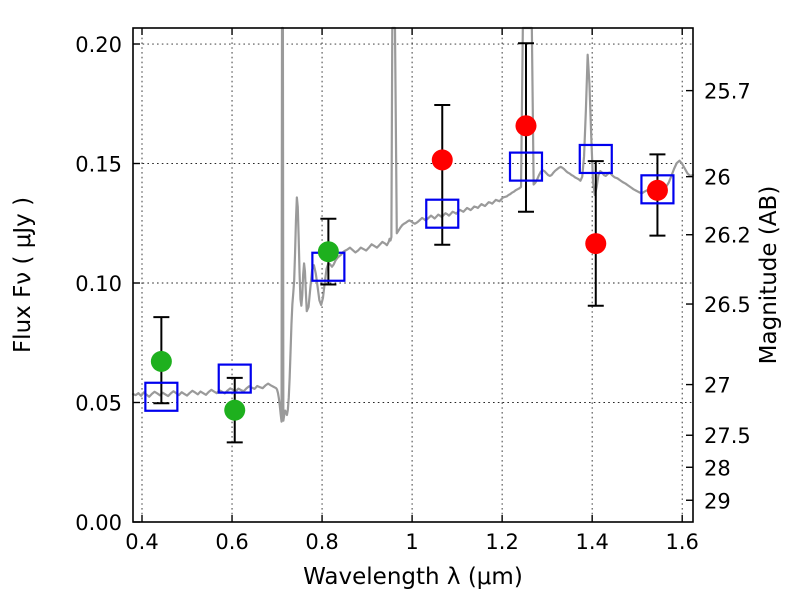  Describe the element at coordinates (717, 386) in the screenshot. I see `y2-tick-label: 27` at that location.